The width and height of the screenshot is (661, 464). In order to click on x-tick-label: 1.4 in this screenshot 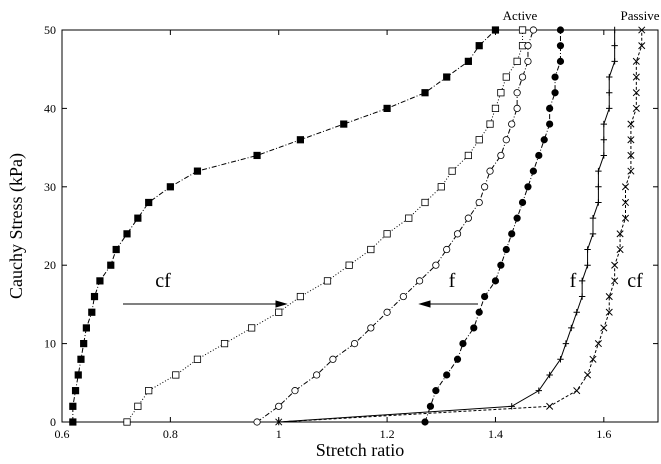, I will do `click(495, 434)`.